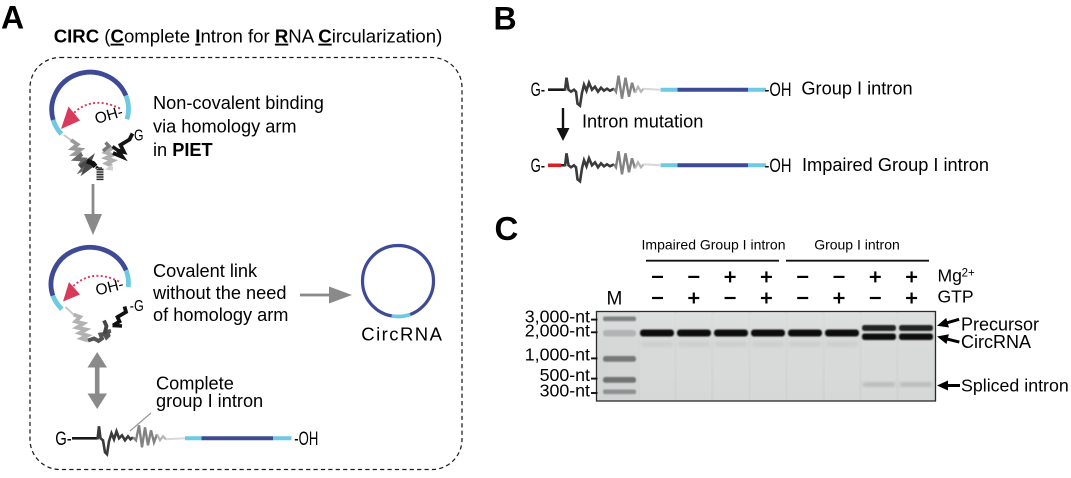  What do you see at coordinates (642, 122) in the screenshot?
I see `svg-text: Intron mutation` at bounding box center [642, 122].